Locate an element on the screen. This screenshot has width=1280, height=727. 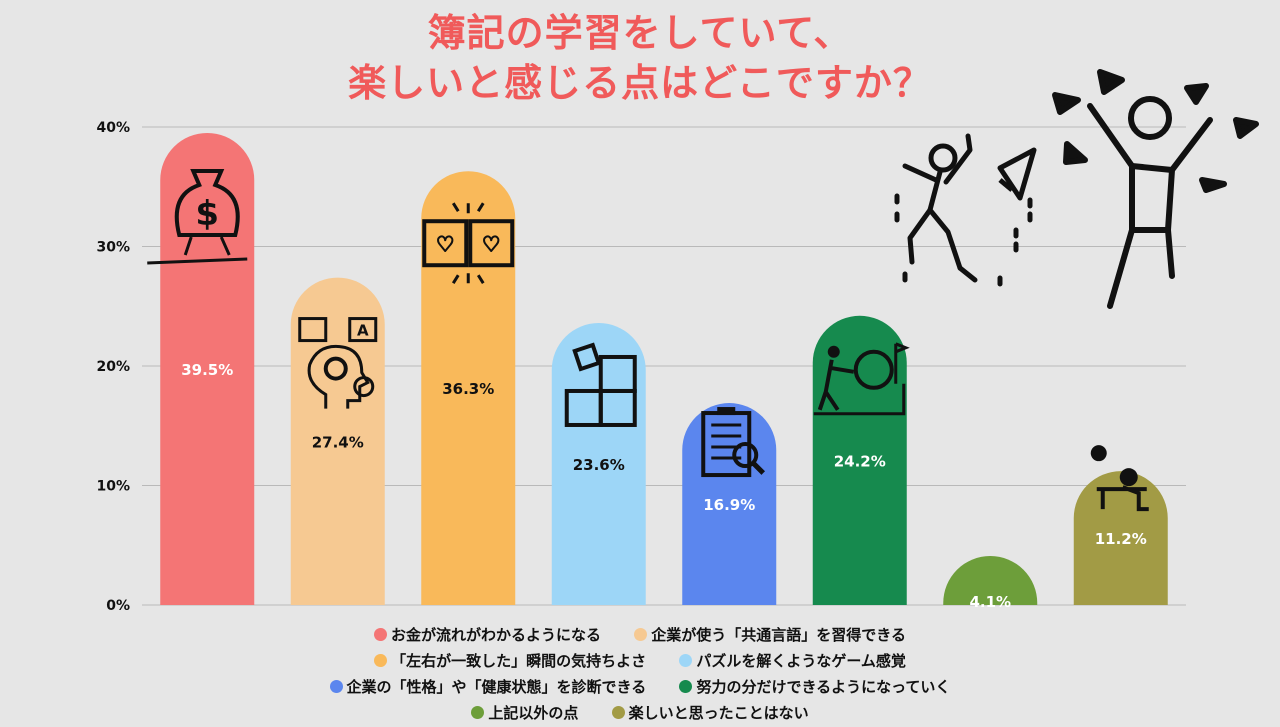
y-axis: 0% 10% 20% 30% 40% is located at coordinates (113, 367).